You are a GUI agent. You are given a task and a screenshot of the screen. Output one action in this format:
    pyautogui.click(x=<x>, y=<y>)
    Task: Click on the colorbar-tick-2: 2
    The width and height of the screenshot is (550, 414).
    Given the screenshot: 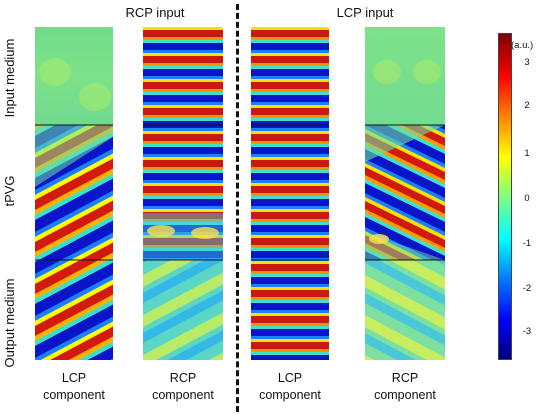 What is the action you would take?
    pyautogui.click(x=527, y=105)
    